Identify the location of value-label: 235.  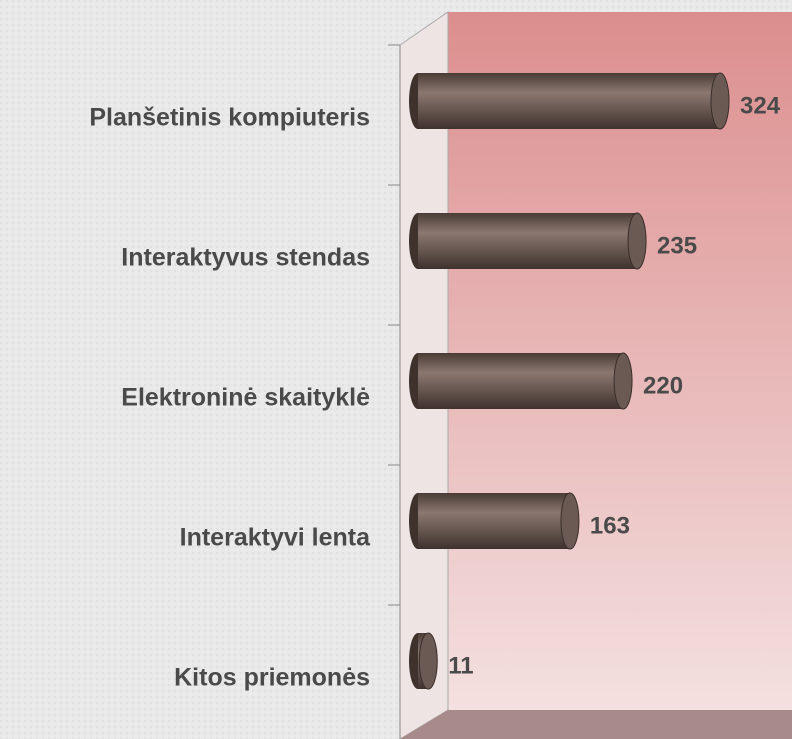
(677, 245).